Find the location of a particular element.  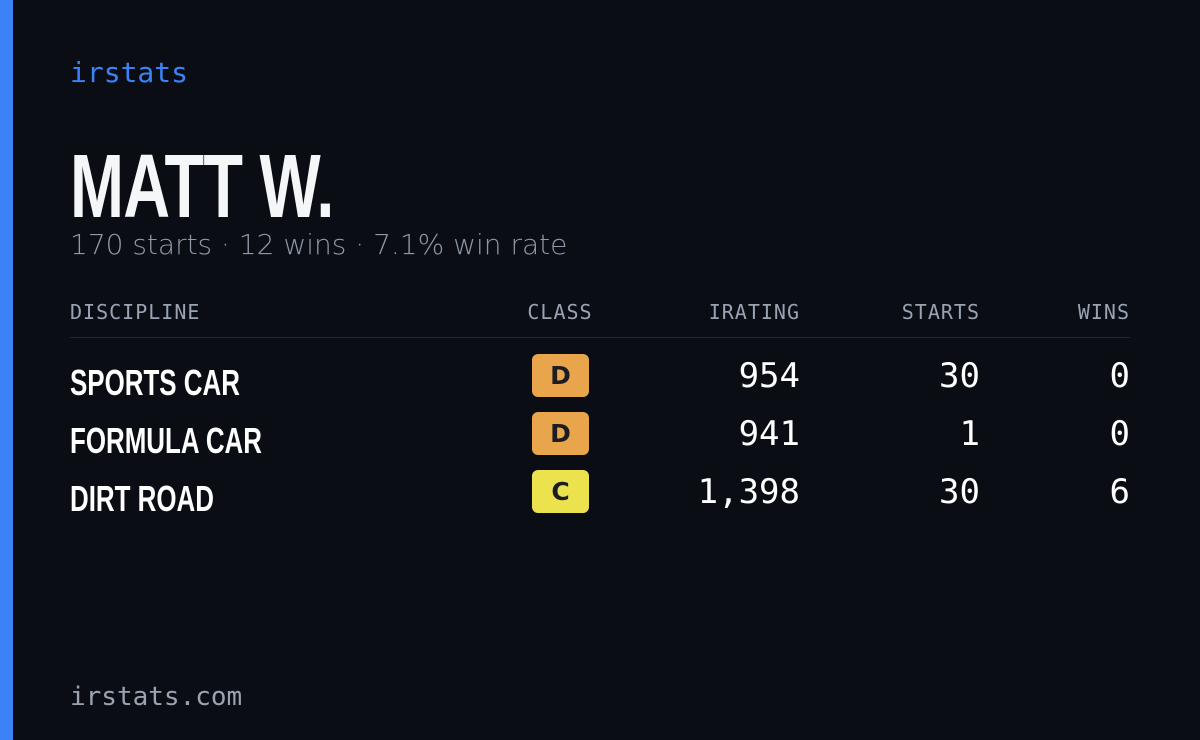

column-header: CLASS is located at coordinates (560, 312).